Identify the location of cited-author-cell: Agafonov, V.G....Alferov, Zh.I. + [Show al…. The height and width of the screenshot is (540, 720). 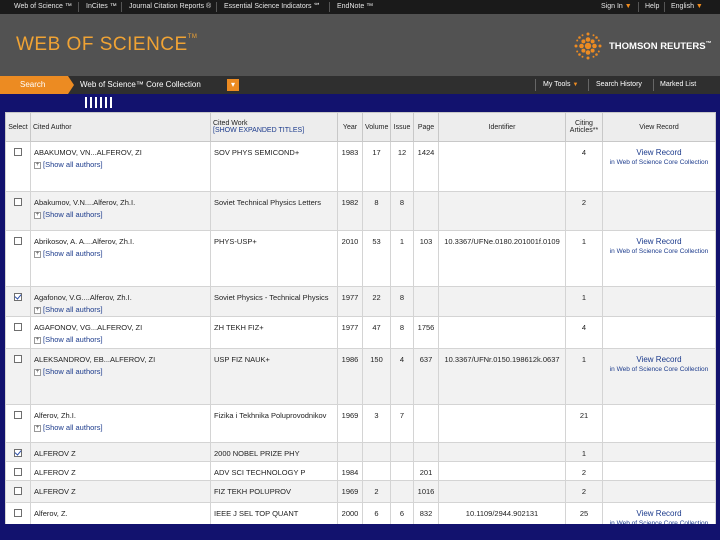
(120, 301).